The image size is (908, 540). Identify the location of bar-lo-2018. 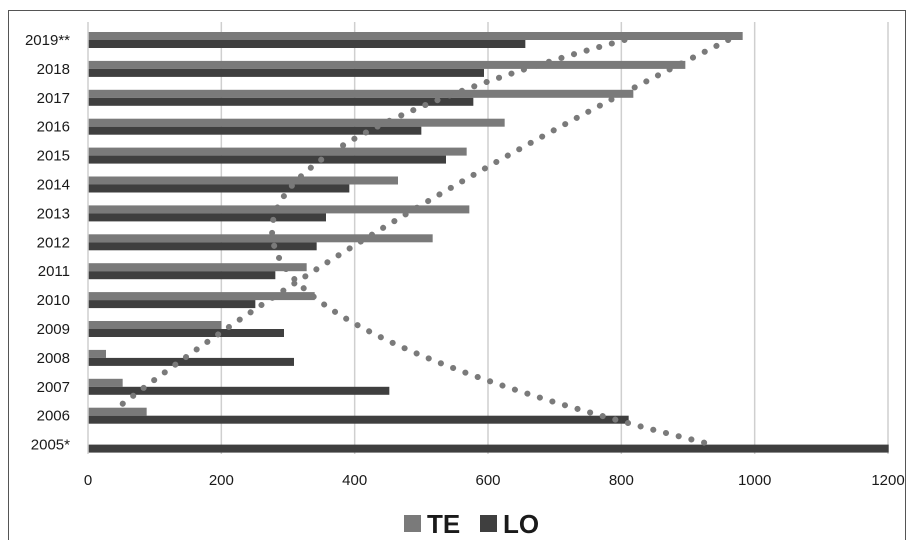
(286, 72).